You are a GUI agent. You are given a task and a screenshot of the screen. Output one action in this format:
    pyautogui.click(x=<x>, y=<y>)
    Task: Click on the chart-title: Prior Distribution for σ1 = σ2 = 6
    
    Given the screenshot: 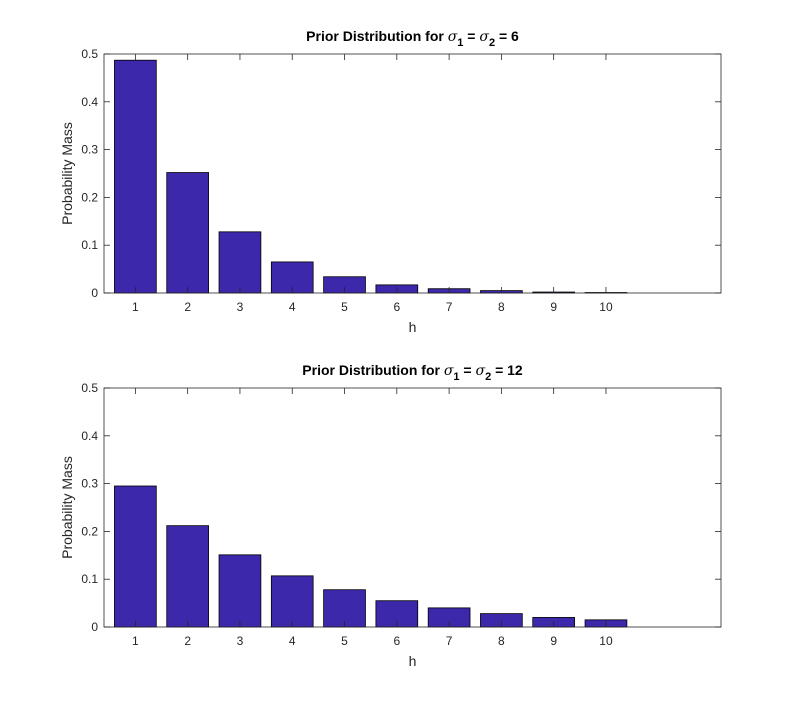 What is the action you would take?
    pyautogui.click(x=412, y=38)
    